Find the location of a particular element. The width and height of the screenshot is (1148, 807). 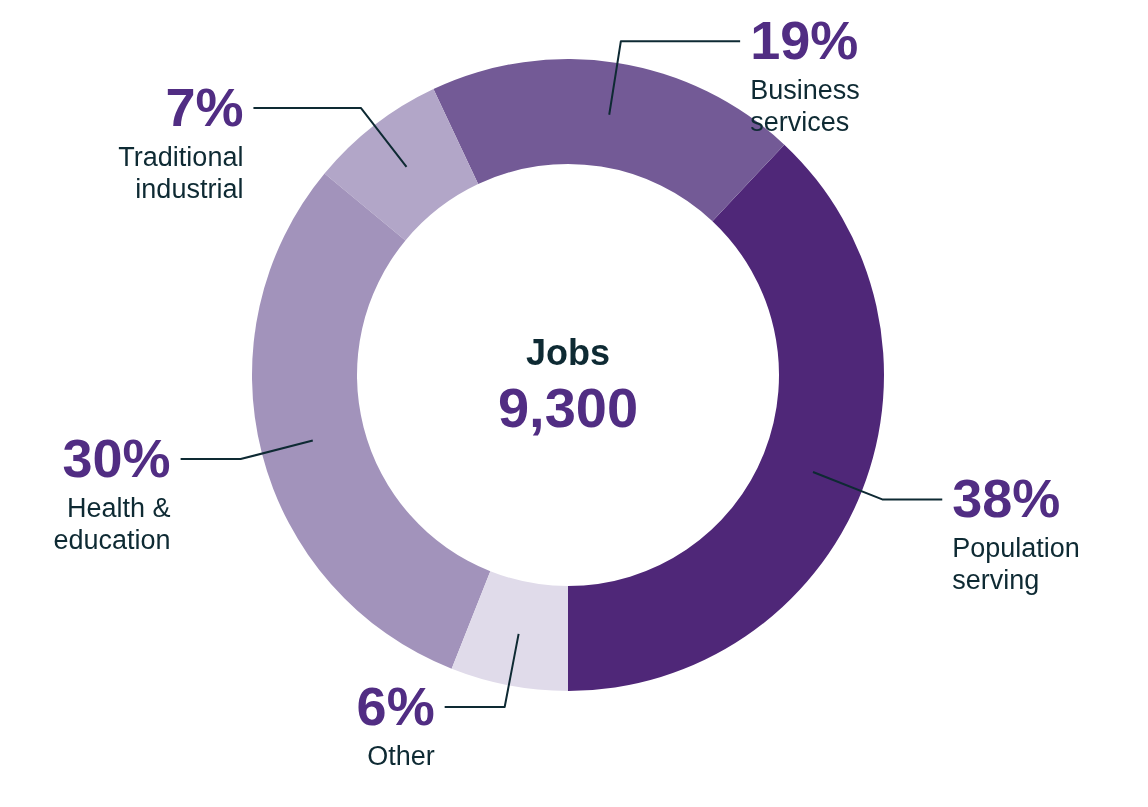

slice-label: Traditional industrial is located at coordinates (181, 172).